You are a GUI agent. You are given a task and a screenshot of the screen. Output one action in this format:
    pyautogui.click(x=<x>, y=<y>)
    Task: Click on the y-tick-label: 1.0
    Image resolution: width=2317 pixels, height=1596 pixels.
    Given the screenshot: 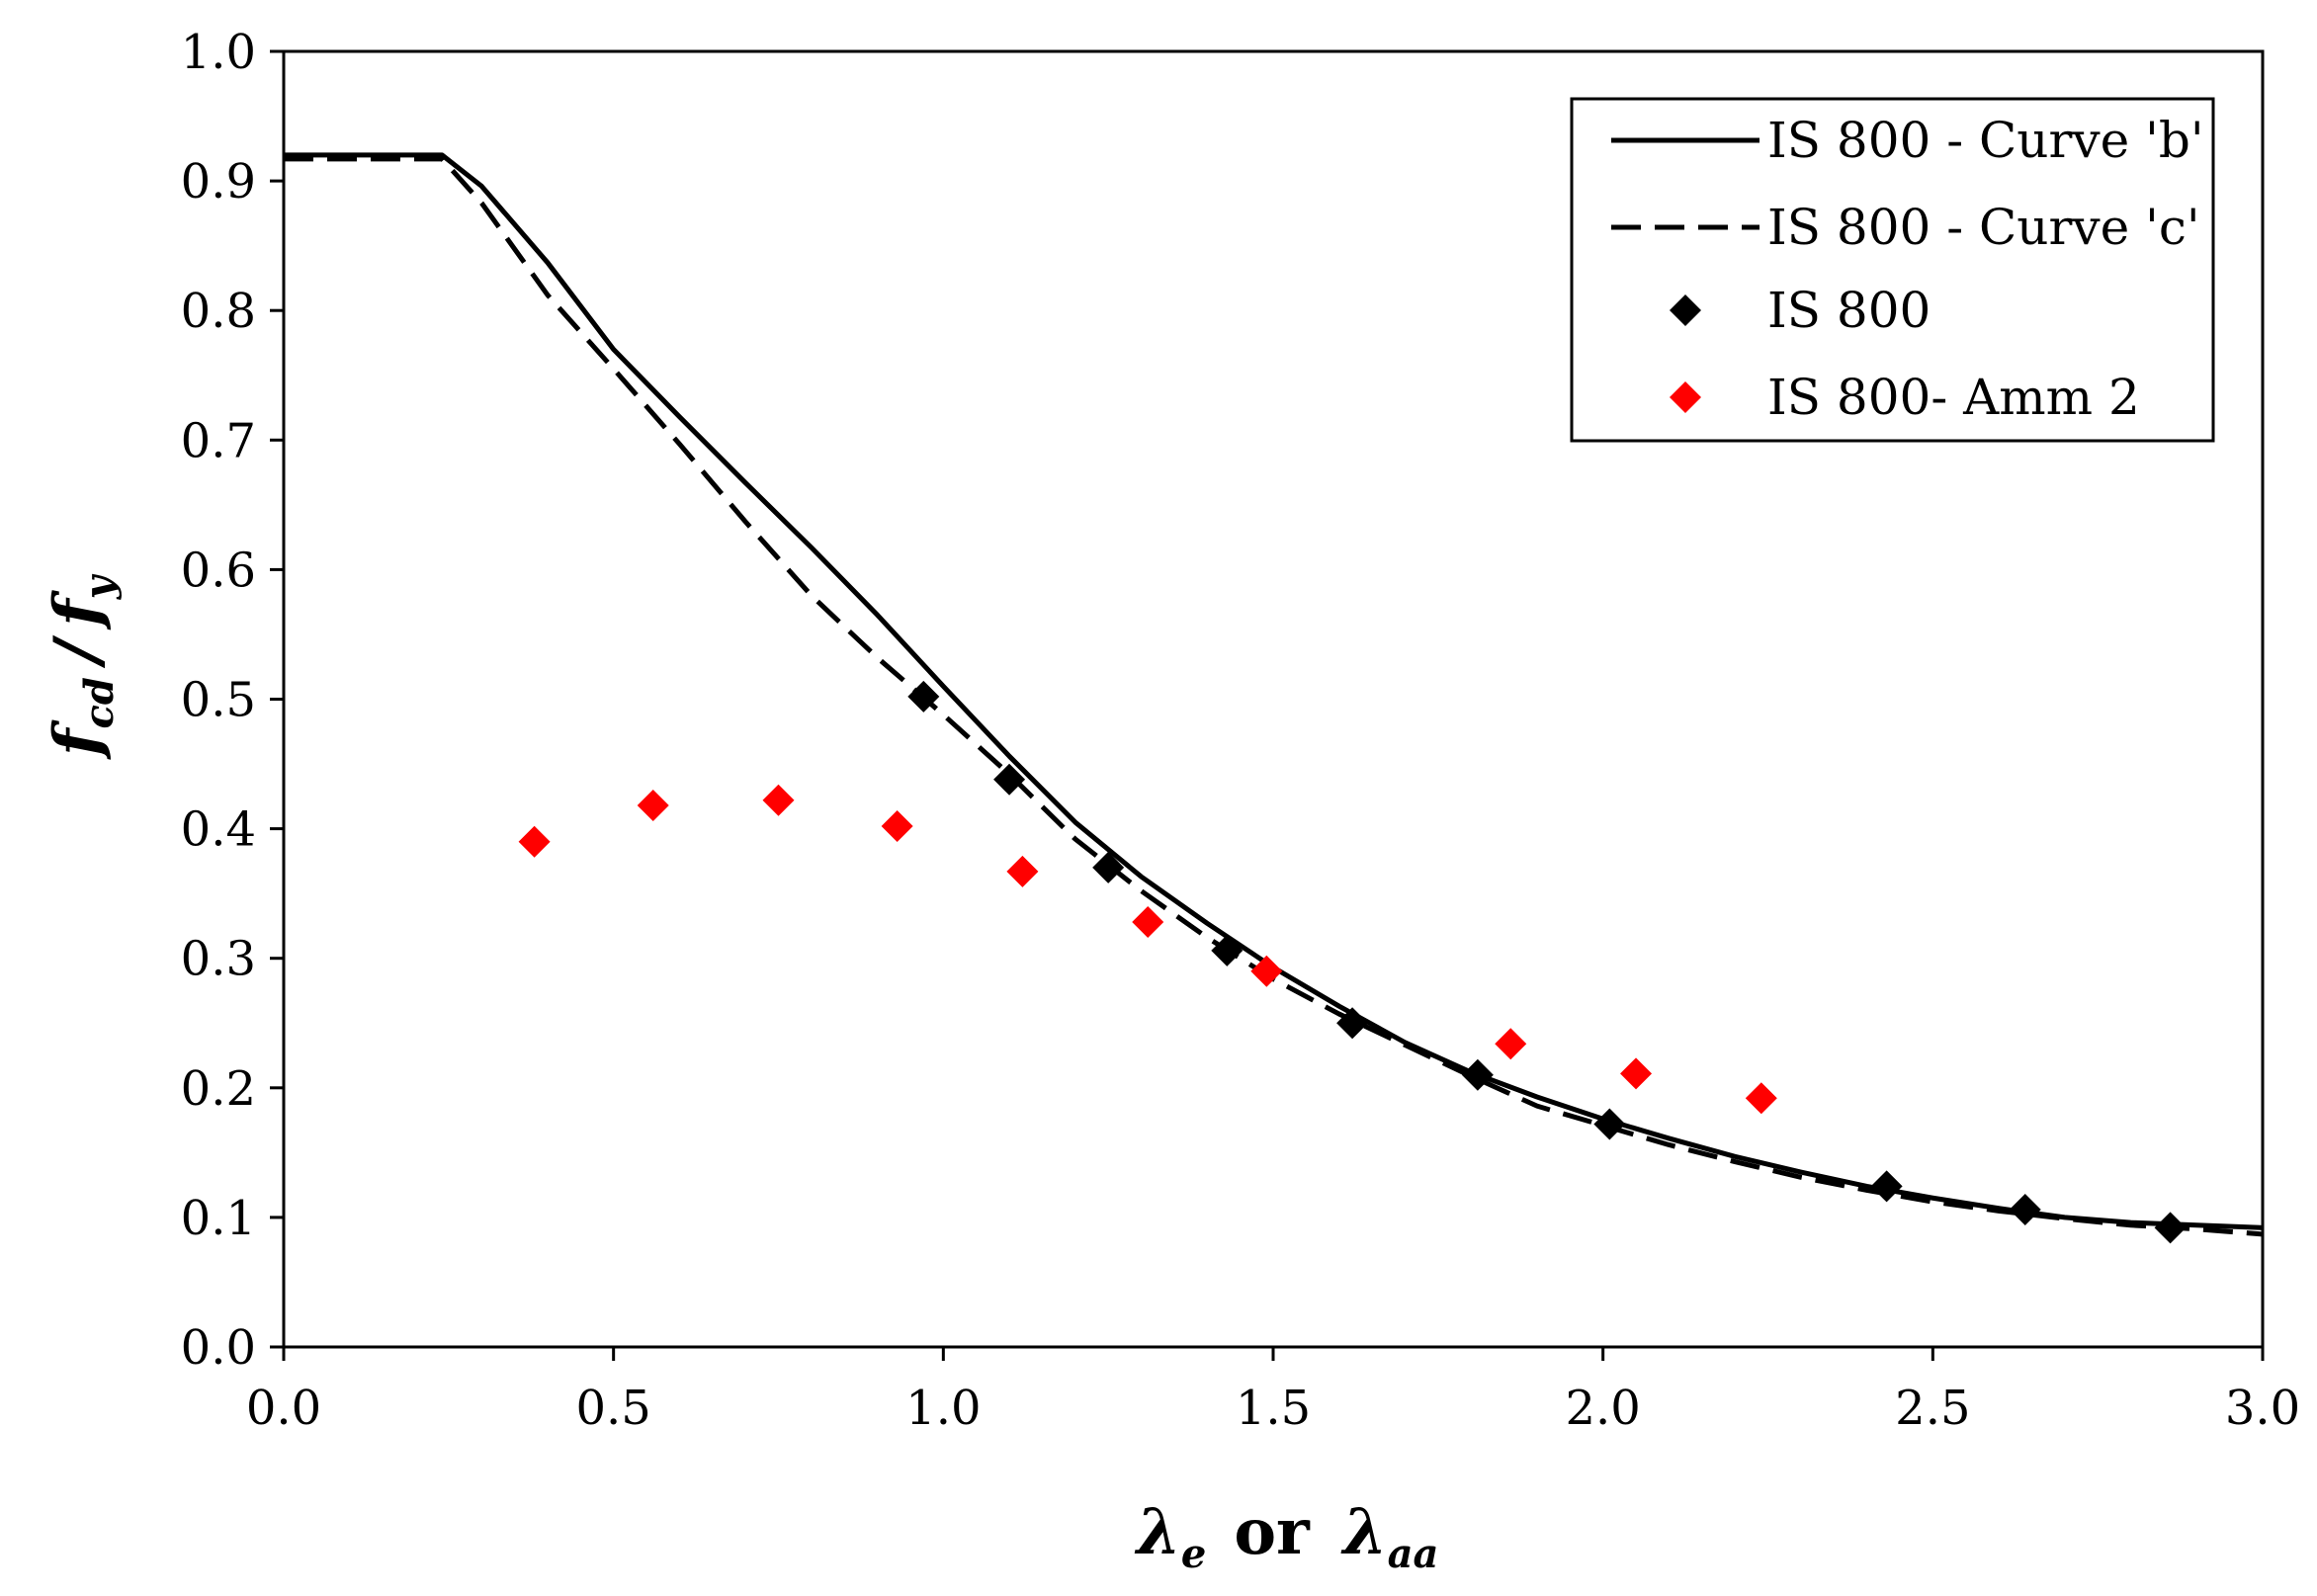 What is the action you would take?
    pyautogui.click(x=218, y=52)
    